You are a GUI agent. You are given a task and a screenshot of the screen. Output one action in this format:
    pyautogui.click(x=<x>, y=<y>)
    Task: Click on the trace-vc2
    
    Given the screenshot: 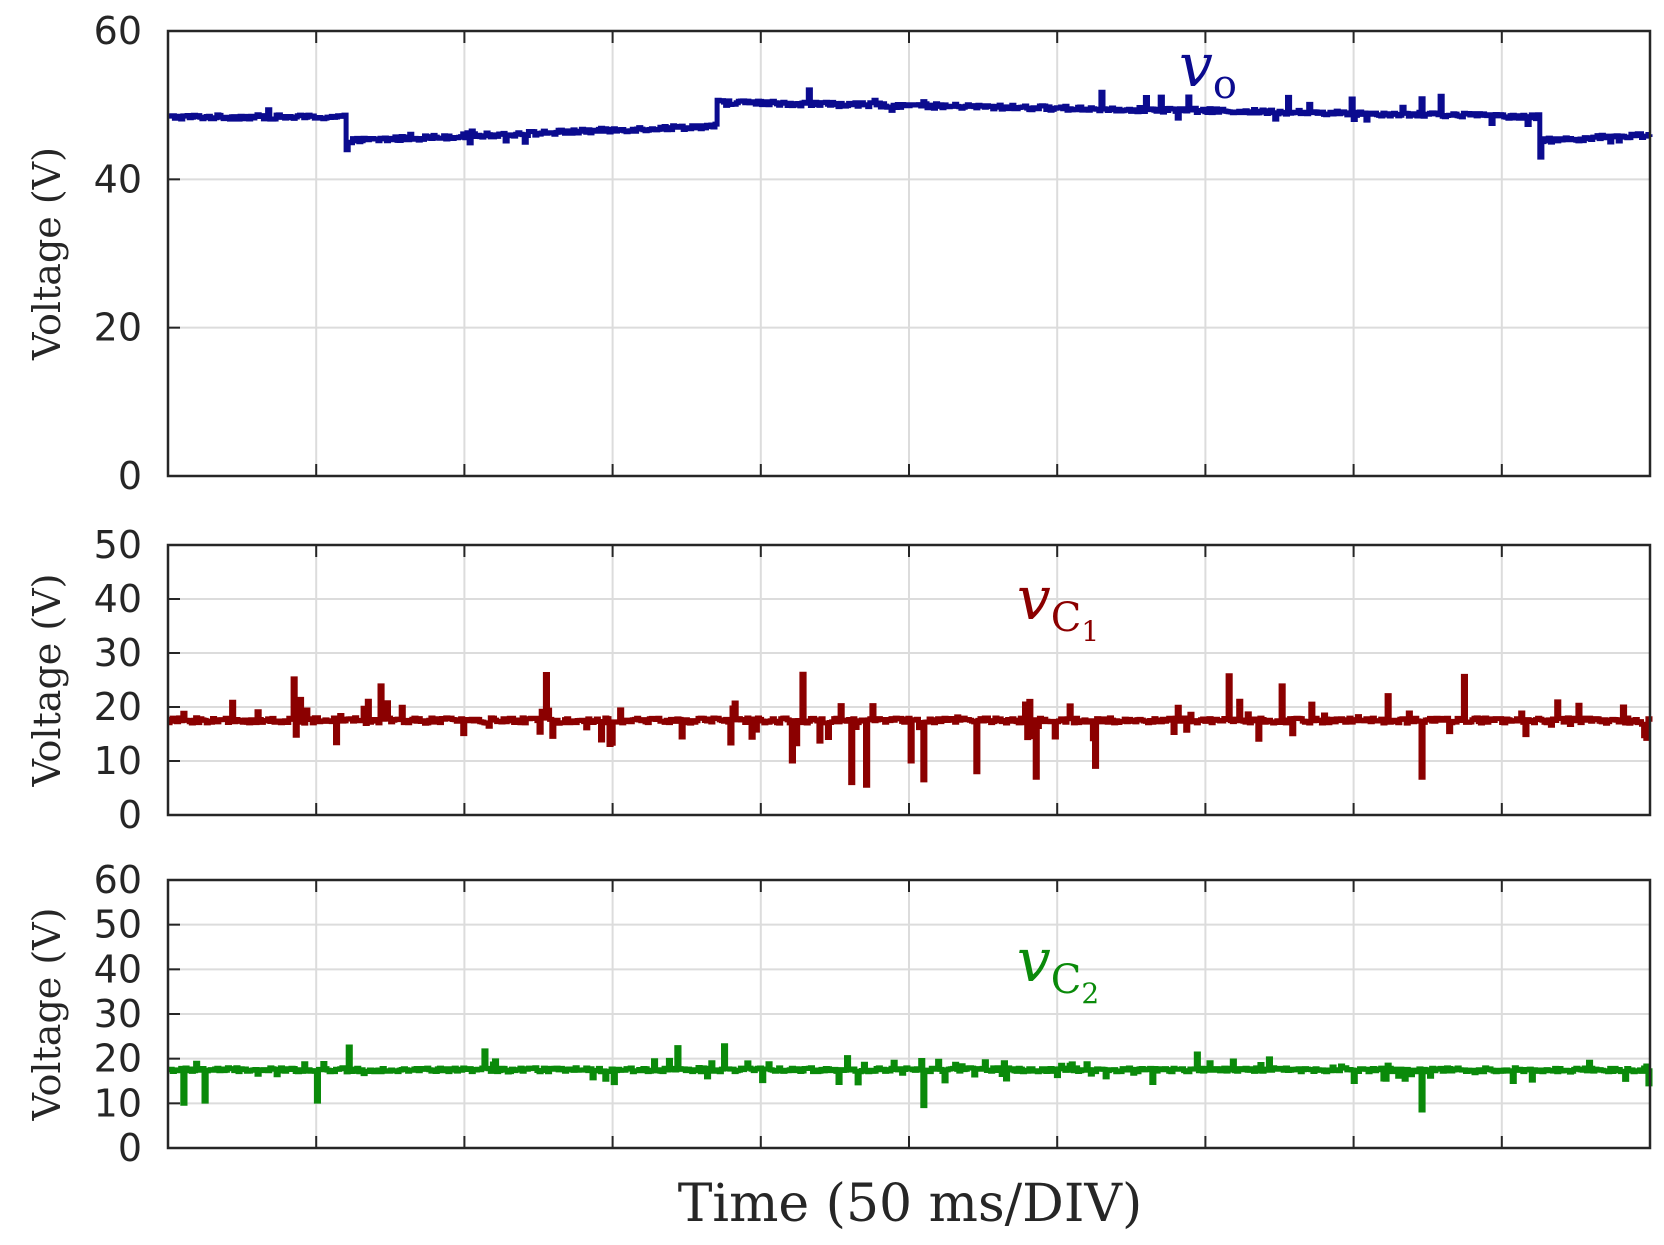 What is the action you would take?
    pyautogui.click(x=910, y=1078)
    